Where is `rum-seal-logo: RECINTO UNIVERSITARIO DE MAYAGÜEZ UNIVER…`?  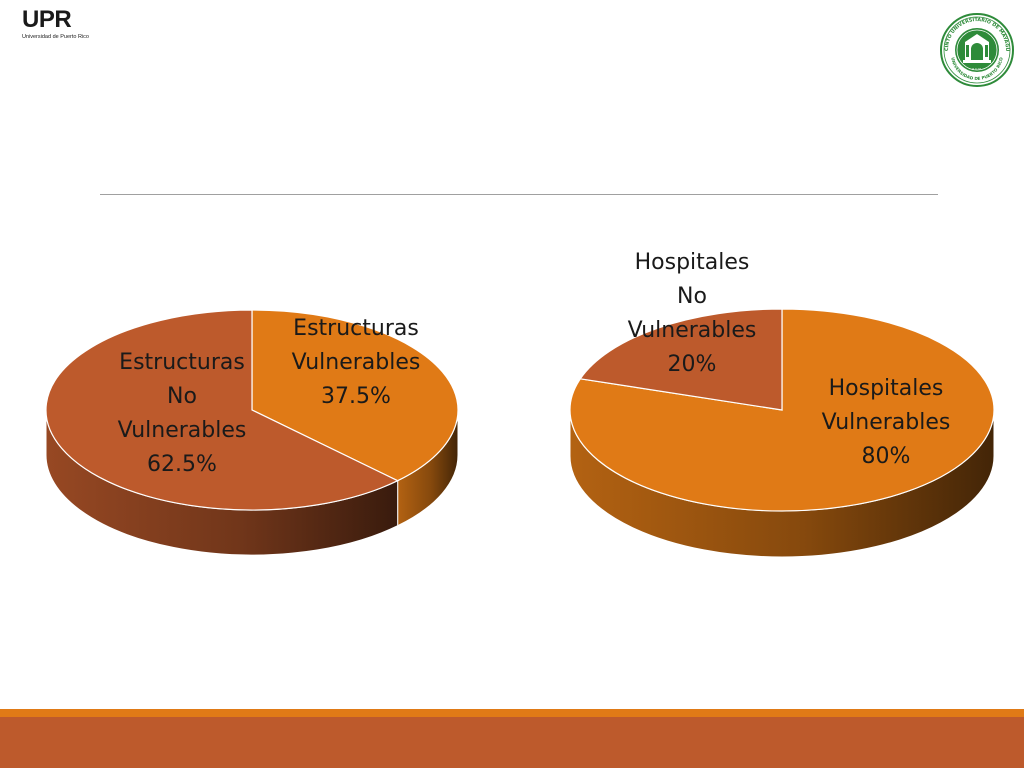 rum-seal-logo: RECINTO UNIVERSITARIO DE MAYAGÜEZ UNIVER… is located at coordinates (976, 49).